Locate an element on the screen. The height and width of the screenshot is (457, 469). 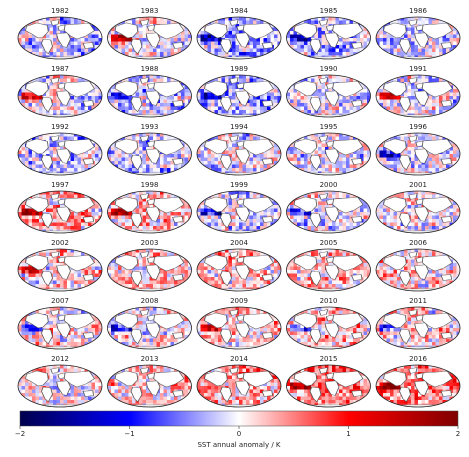
colorbar: −2 −1 0 1 2 SST annual anomaly / K is located at coordinates (237, 429).